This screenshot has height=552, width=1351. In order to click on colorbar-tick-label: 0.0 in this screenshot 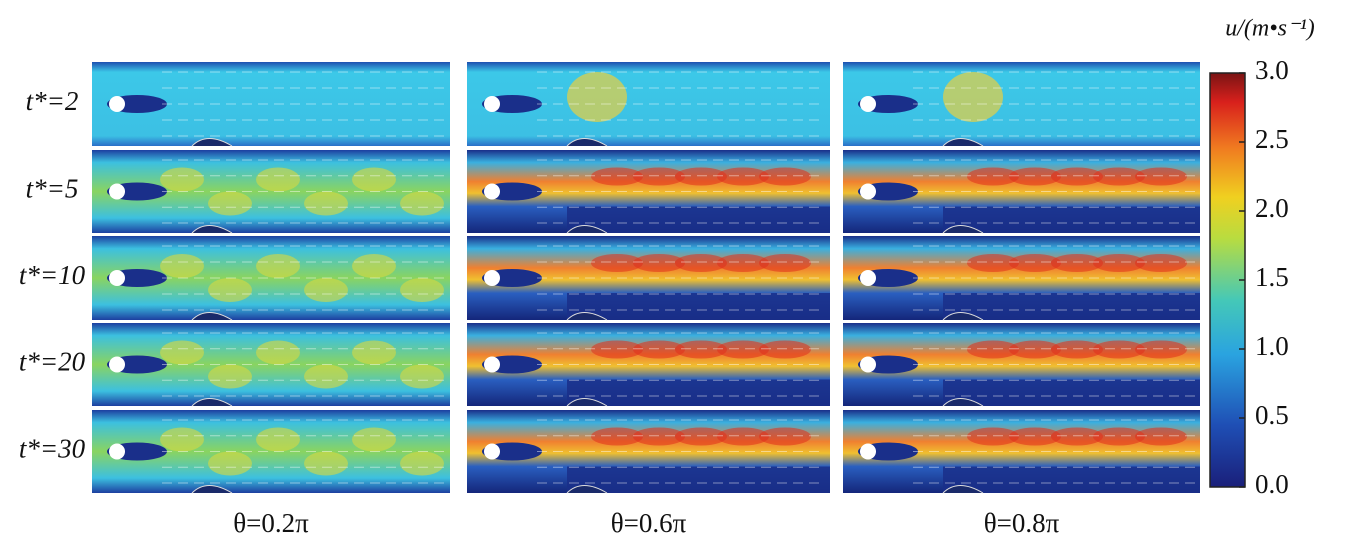, I will do `click(1272, 484)`.